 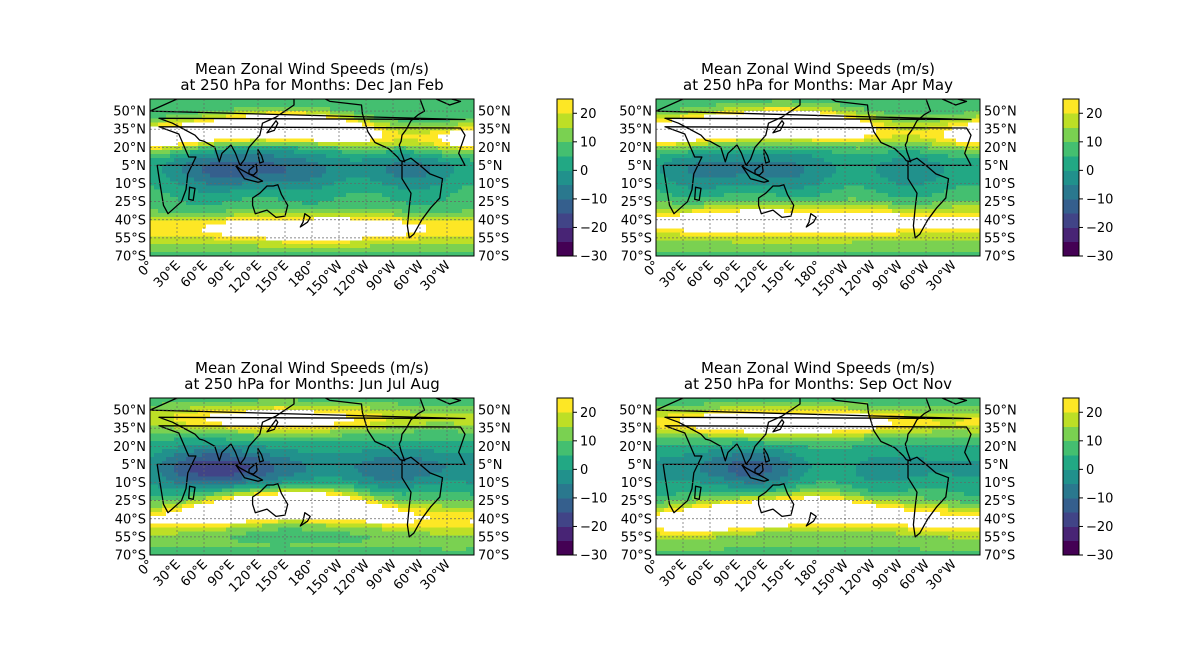 What do you see at coordinates (999, 202) in the screenshot?
I see `lat-tick-label-right: 25°S` at bounding box center [999, 202].